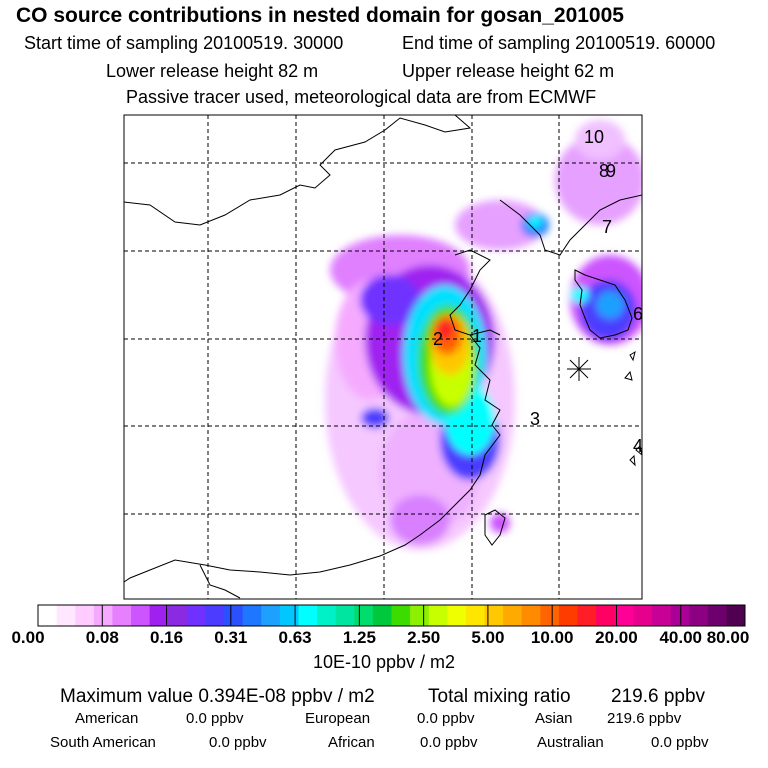 This screenshot has height=768, width=768. What do you see at coordinates (424, 637) in the screenshot?
I see `colorbar-tick-label: 2.50` at bounding box center [424, 637].